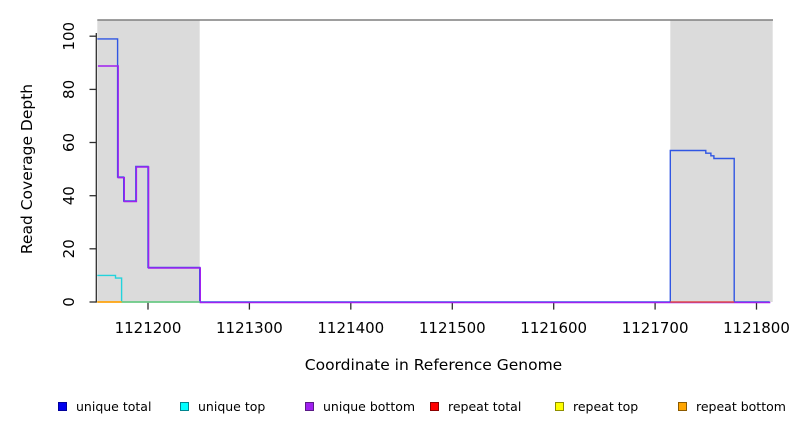 The width and height of the screenshot is (792, 432). Describe the element at coordinates (69, 302) in the screenshot. I see `y-tick-label: 0` at that location.